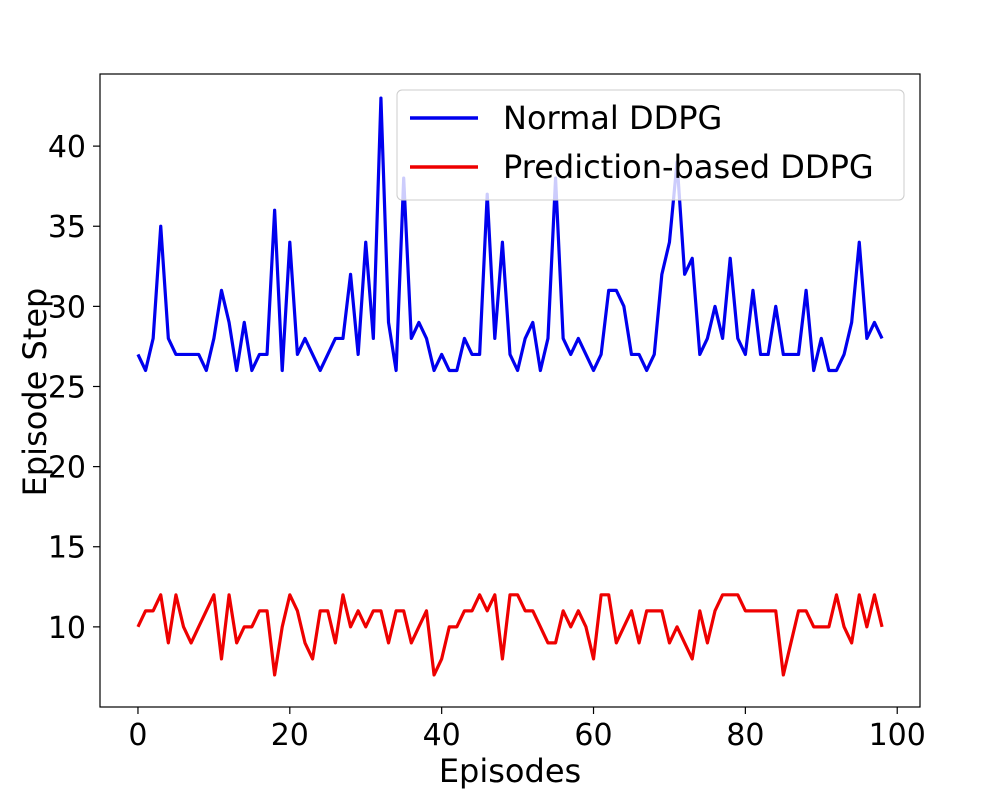 The width and height of the screenshot is (1000, 800). I want to click on legend-box, so click(650, 145).